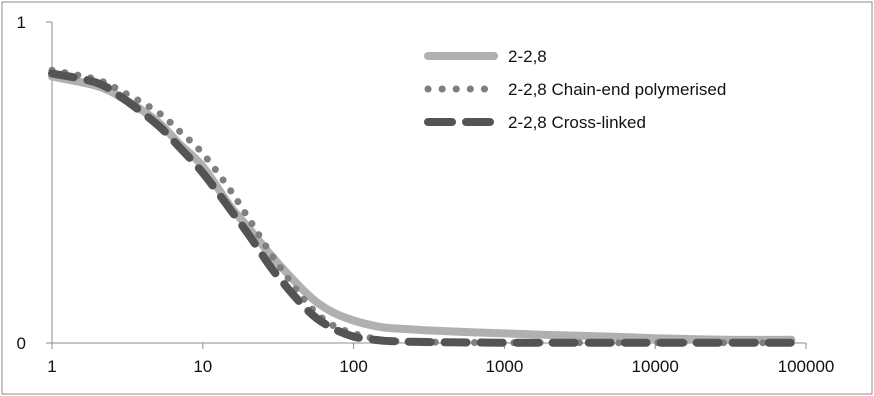  I want to click on legend-label-3: 2-2,8 Cross-linked, so click(577, 122).